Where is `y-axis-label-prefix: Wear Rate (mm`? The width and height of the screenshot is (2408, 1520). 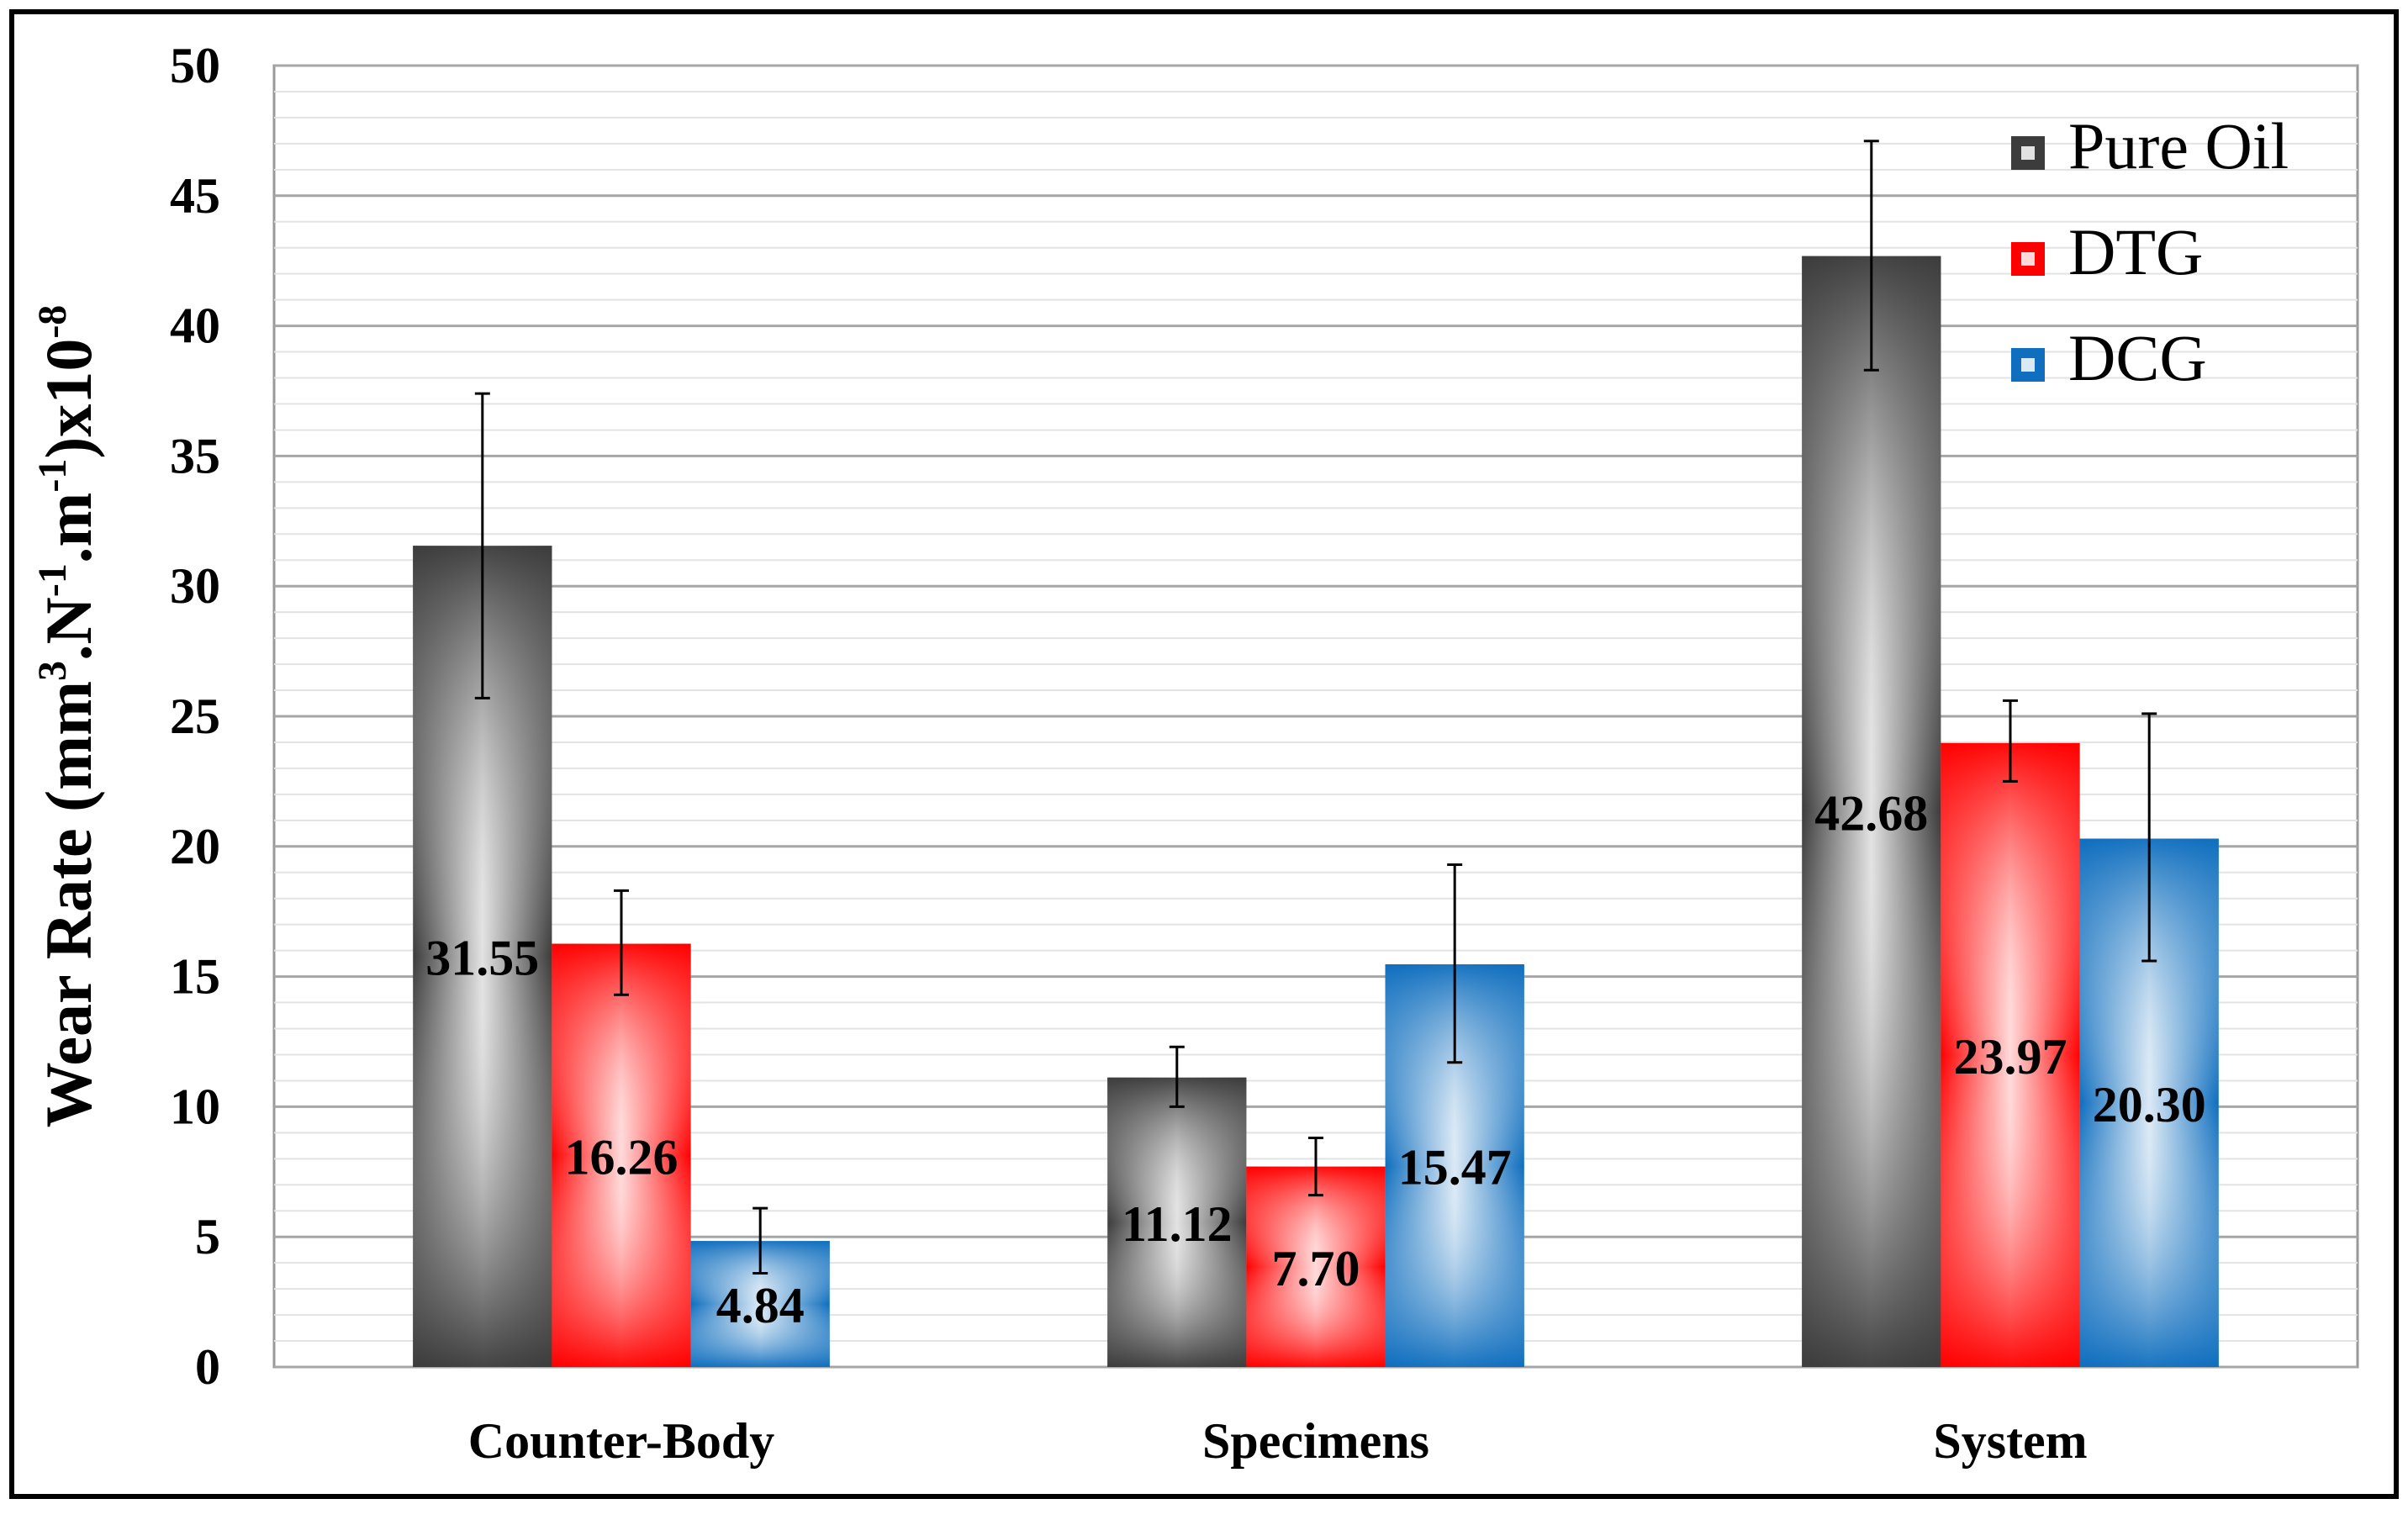 y-axis-label-prefix: Wear Rate (mm is located at coordinates (69, 904).